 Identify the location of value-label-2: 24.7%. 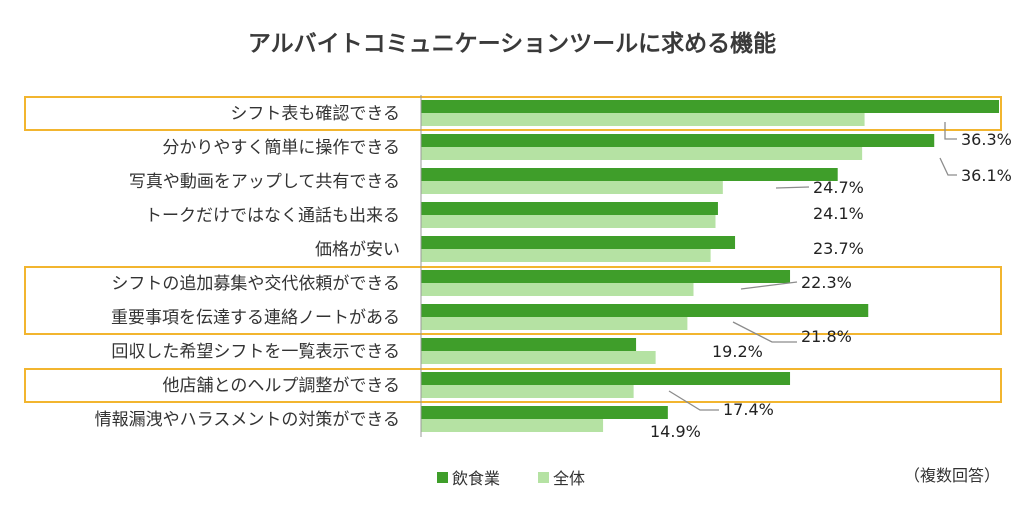
(838, 187).